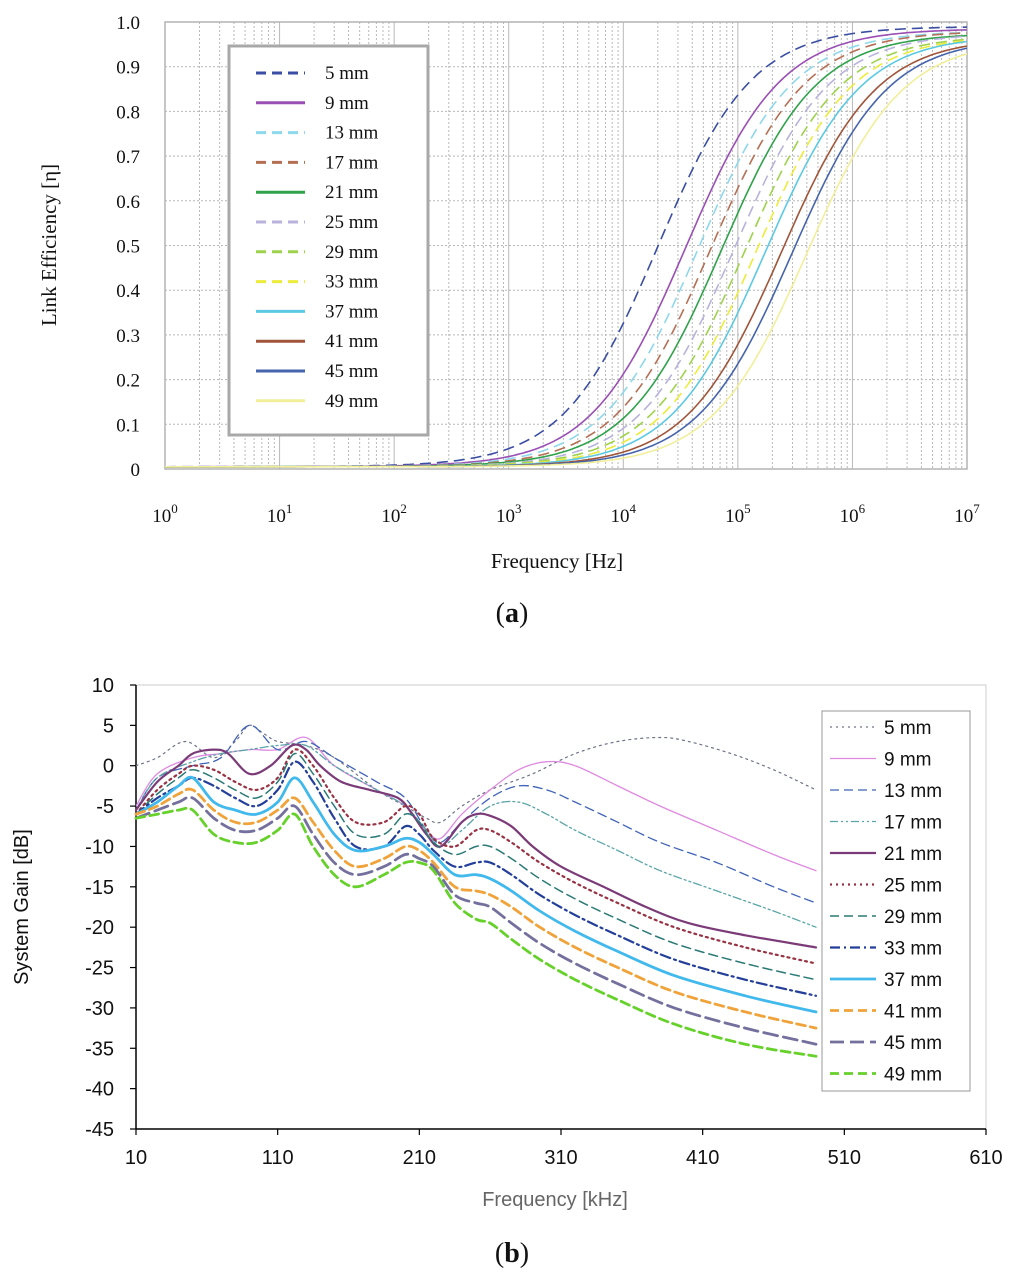 This screenshot has width=1024, height=1280. Describe the element at coordinates (99, 888) in the screenshot. I see `chart-b-y-tick-label: -15` at that location.